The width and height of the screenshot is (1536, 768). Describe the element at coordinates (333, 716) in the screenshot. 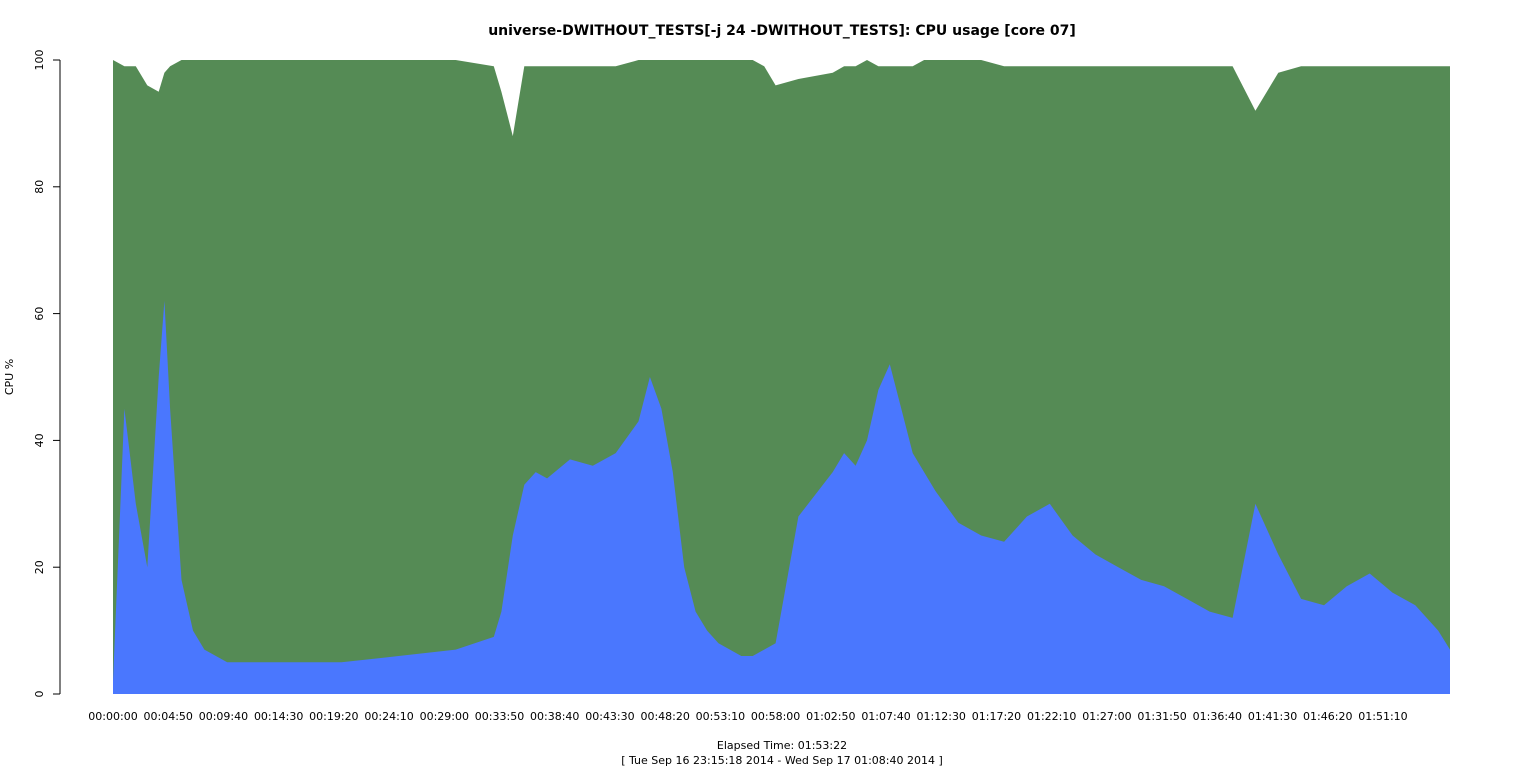

I see `x-tick-label: 00:19:20` at that location.